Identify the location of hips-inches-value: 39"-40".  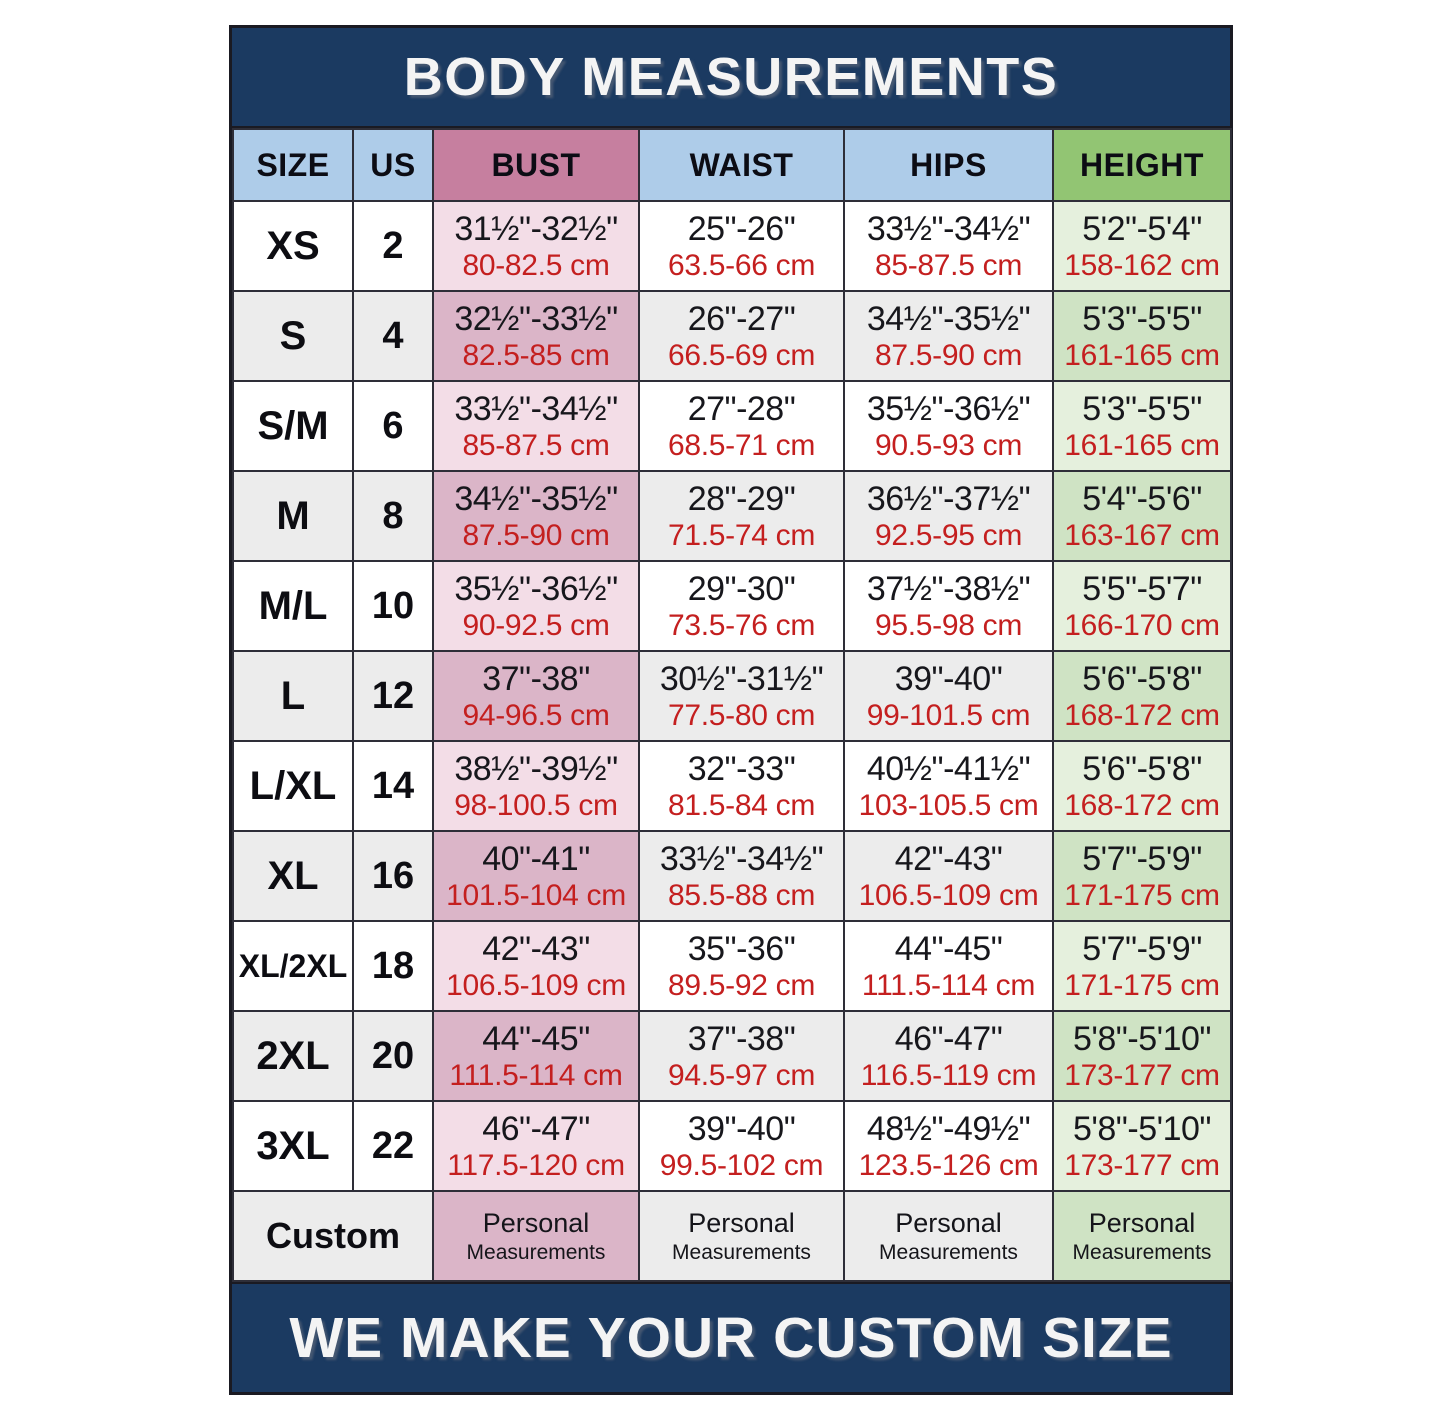
(948, 678).